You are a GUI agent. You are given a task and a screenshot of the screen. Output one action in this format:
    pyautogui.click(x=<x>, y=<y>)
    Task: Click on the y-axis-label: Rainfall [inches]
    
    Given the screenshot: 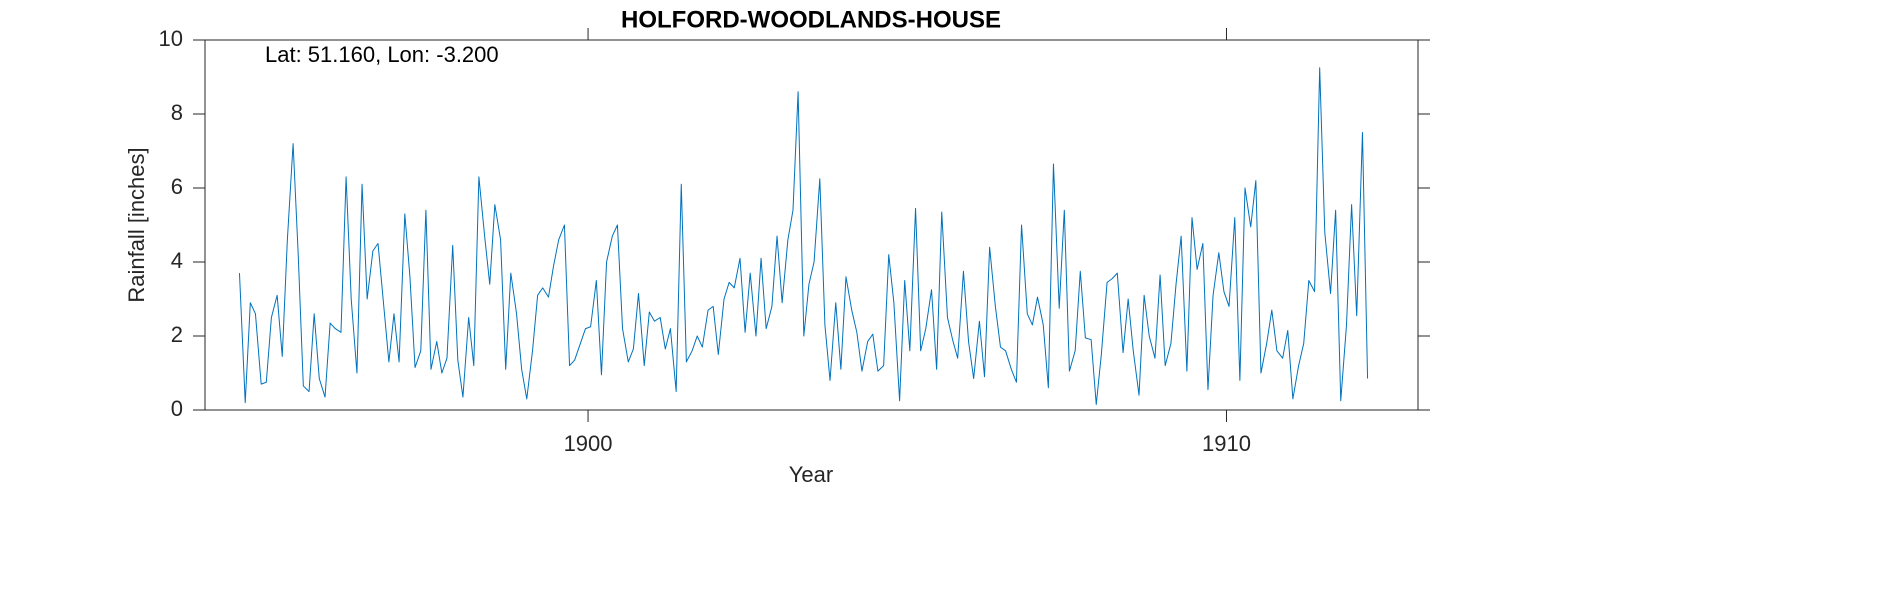 What is the action you would take?
    pyautogui.click(x=136, y=224)
    